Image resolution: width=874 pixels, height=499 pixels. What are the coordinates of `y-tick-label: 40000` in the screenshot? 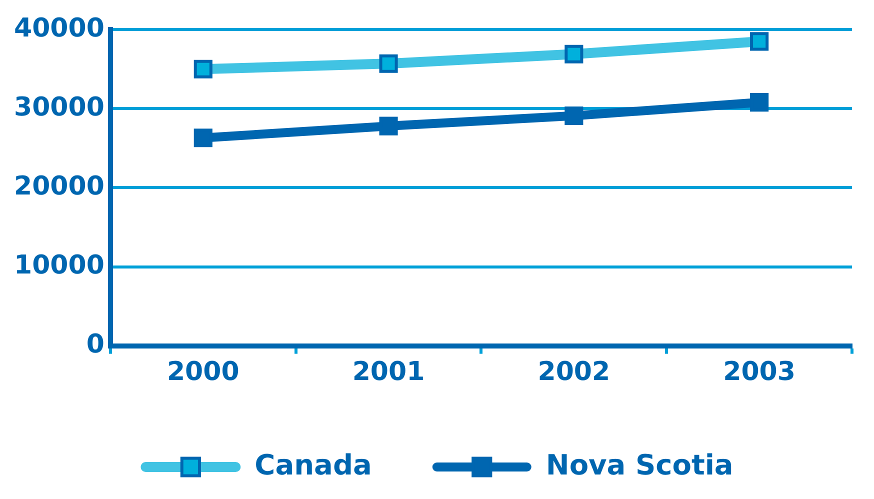 It's located at (59, 28).